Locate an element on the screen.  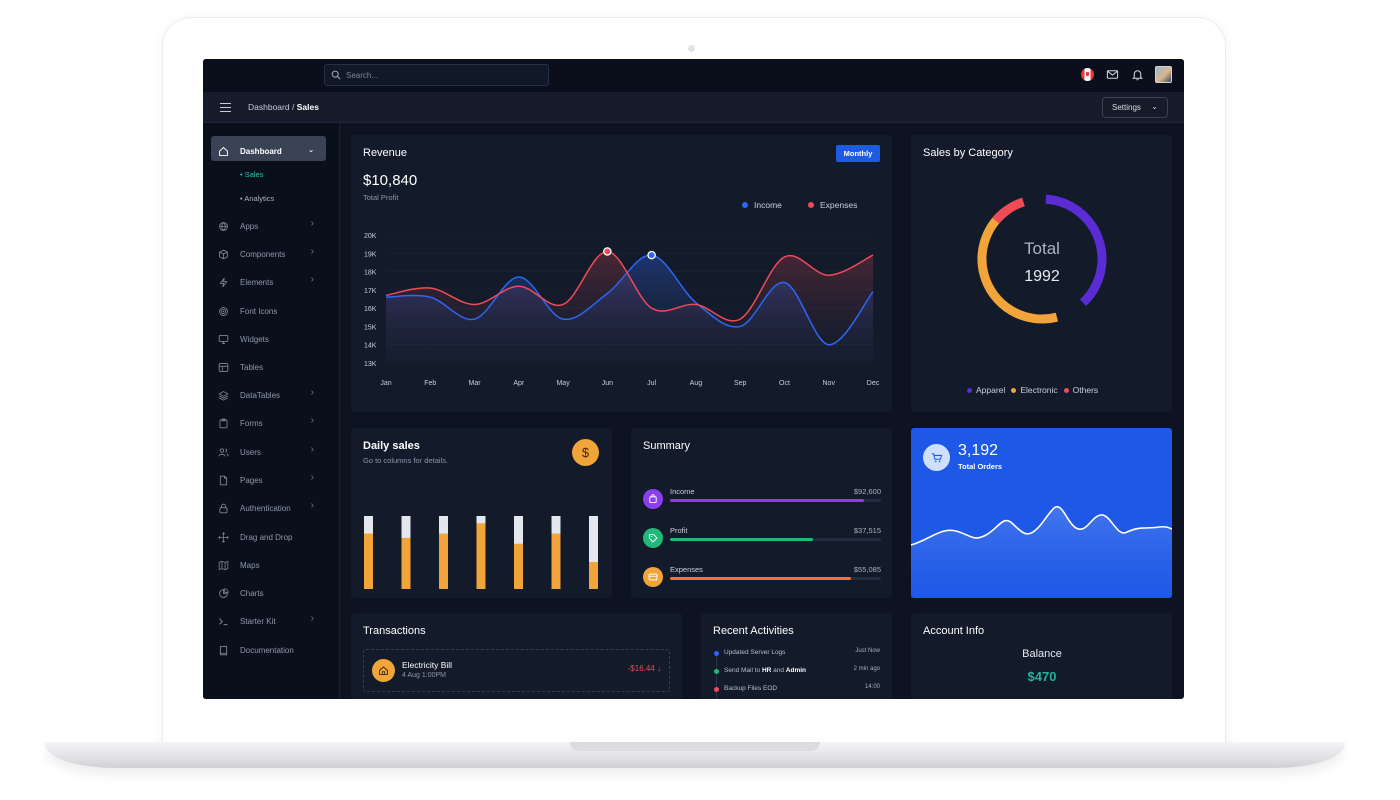
sidebar-item-font-icons: Font Icons is located at coordinates (272, 311).